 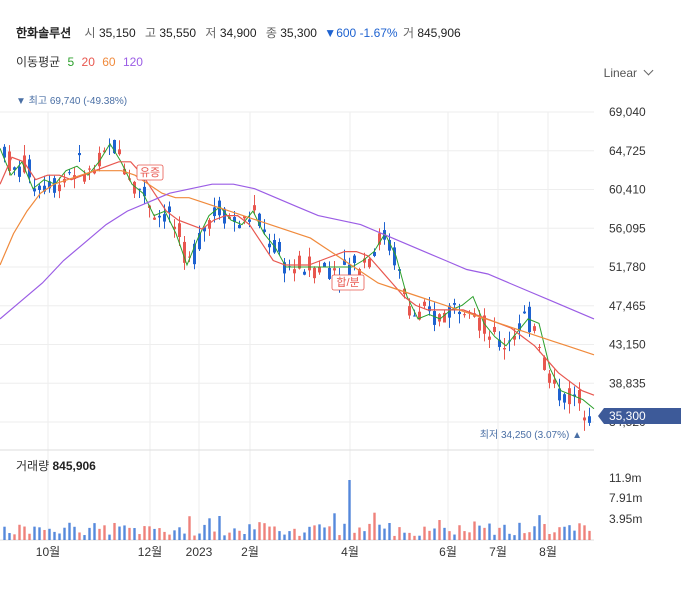 What do you see at coordinates (109, 62) in the screenshot?
I see `ma-60-label: 60` at bounding box center [109, 62].